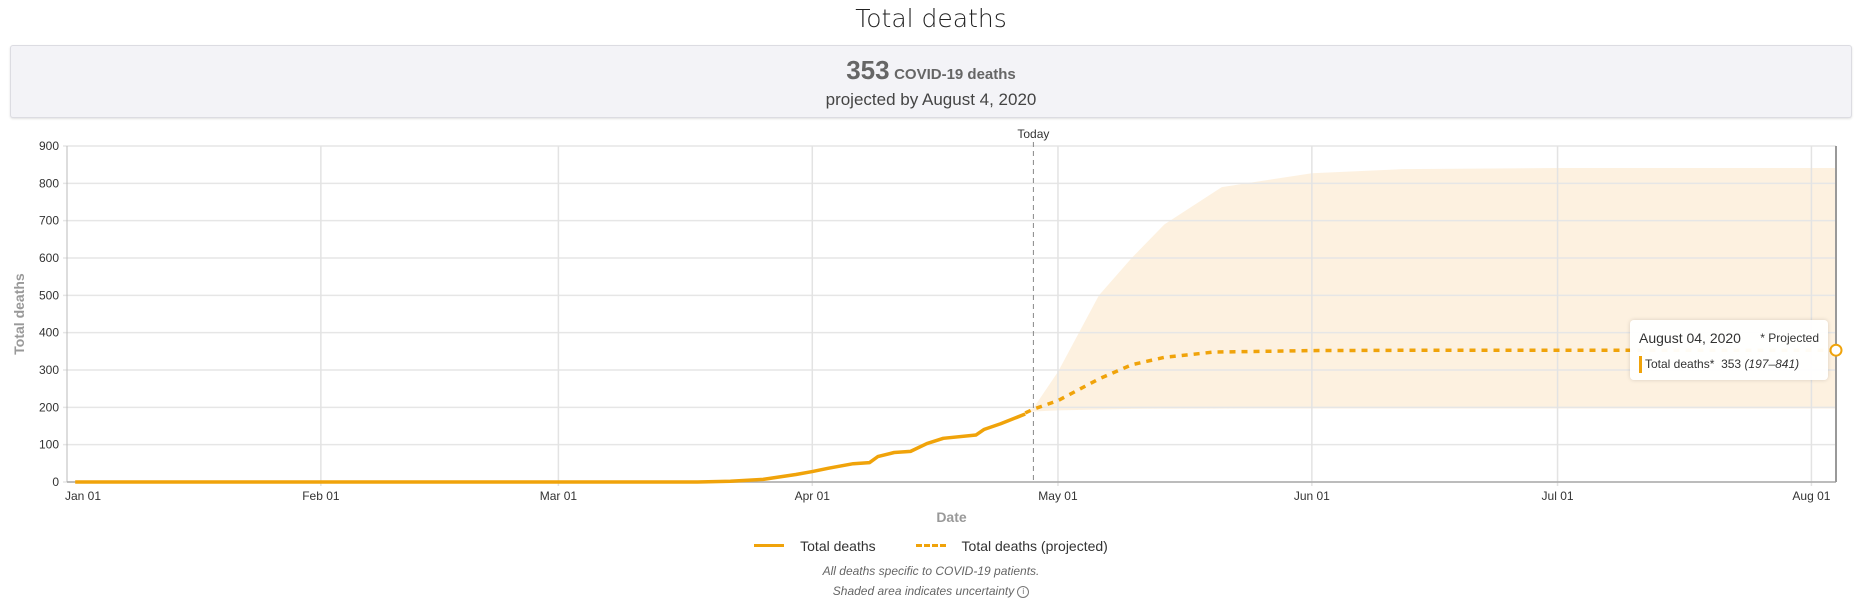 The width and height of the screenshot is (1862, 607). Describe the element at coordinates (1430, 381) in the screenshot. I see `projected-deaths-line` at that location.